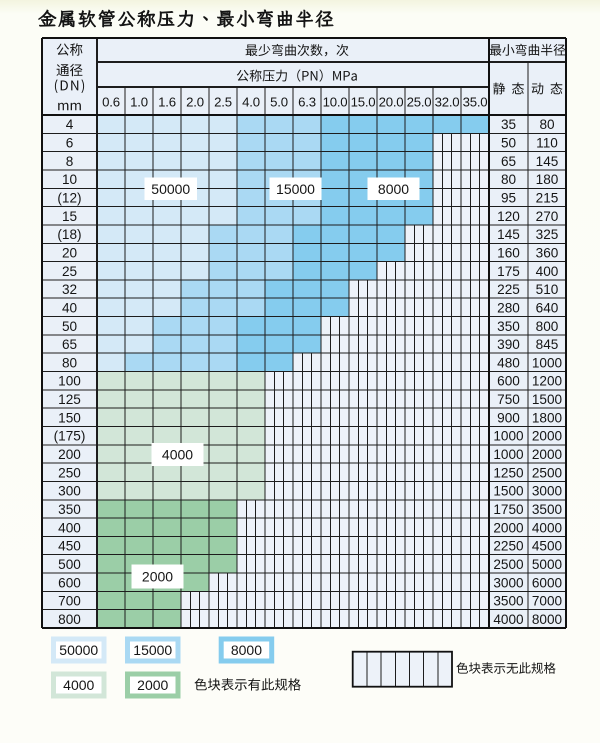  I want to click on svg-text: 4500, so click(547, 546).